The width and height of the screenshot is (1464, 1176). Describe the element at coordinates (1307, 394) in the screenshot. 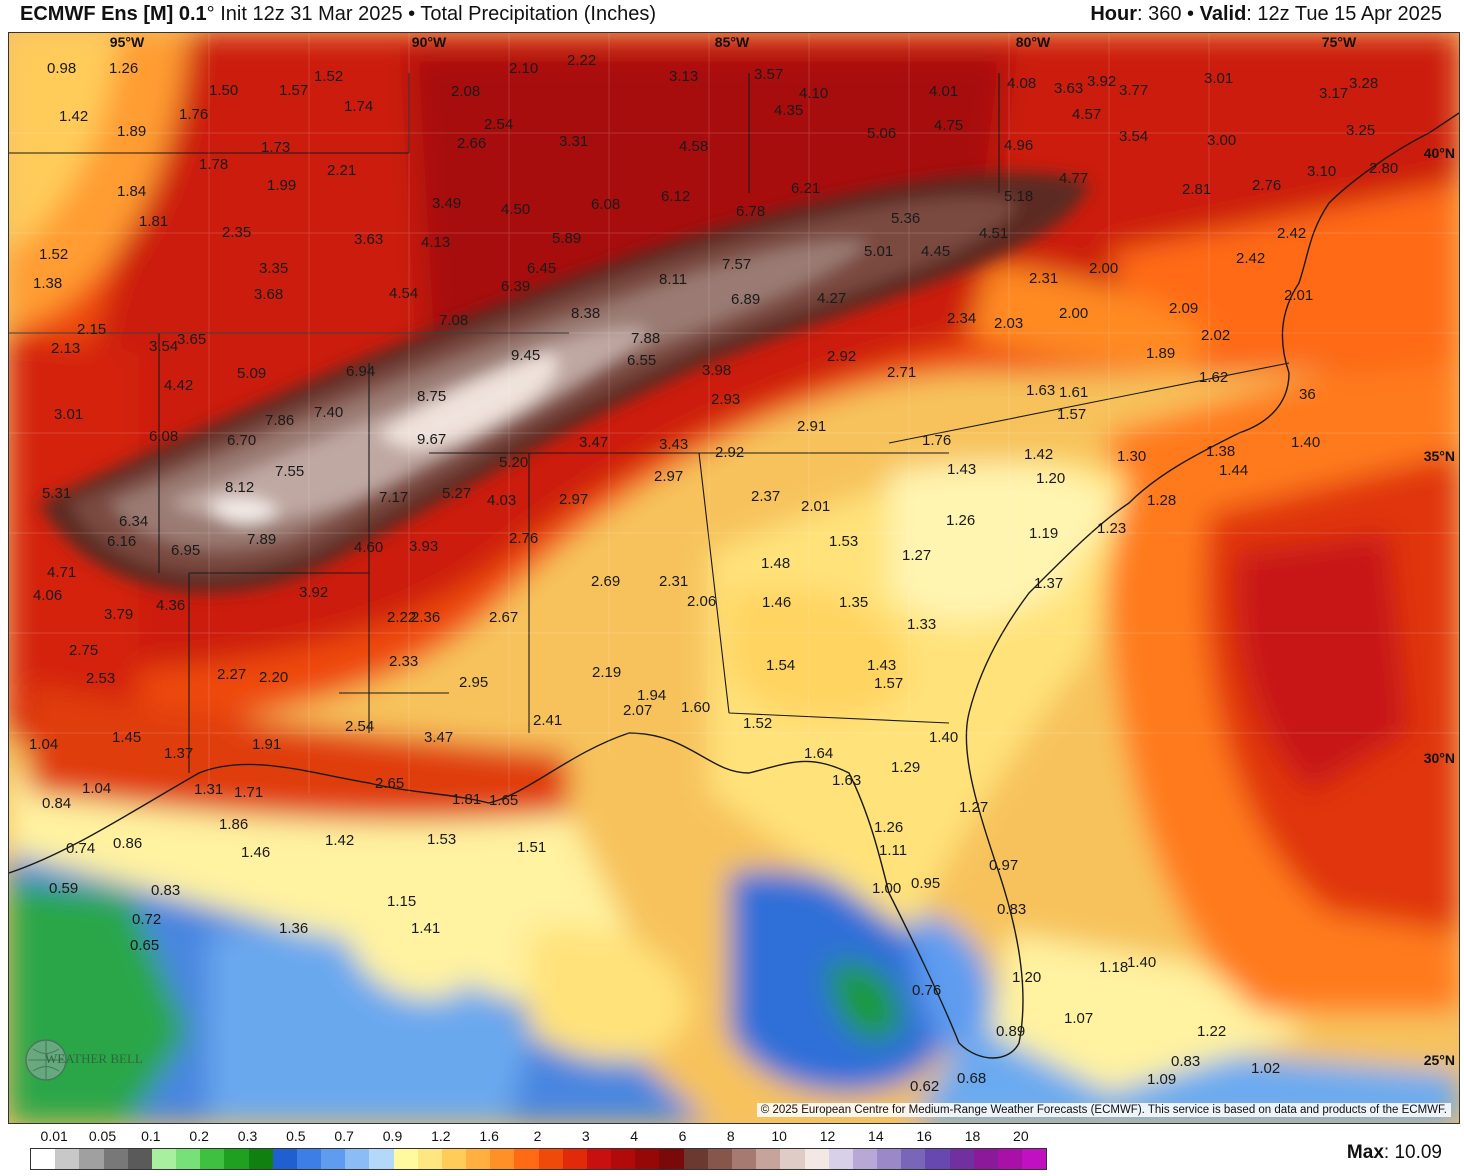

I see `precip-value: 36` at that location.